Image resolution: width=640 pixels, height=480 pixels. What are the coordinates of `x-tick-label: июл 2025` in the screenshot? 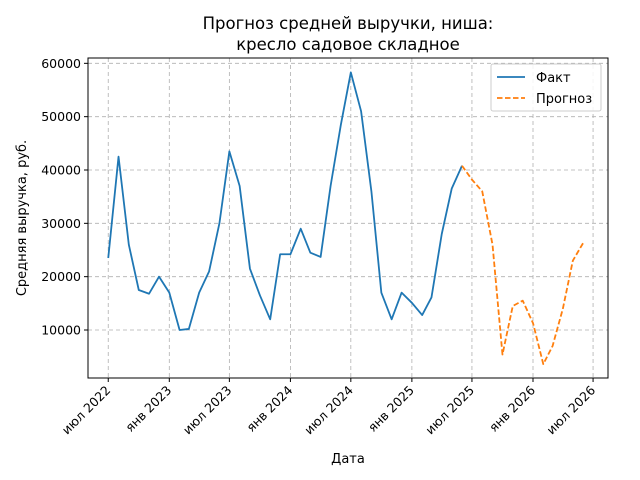 It's located at (449, 410).